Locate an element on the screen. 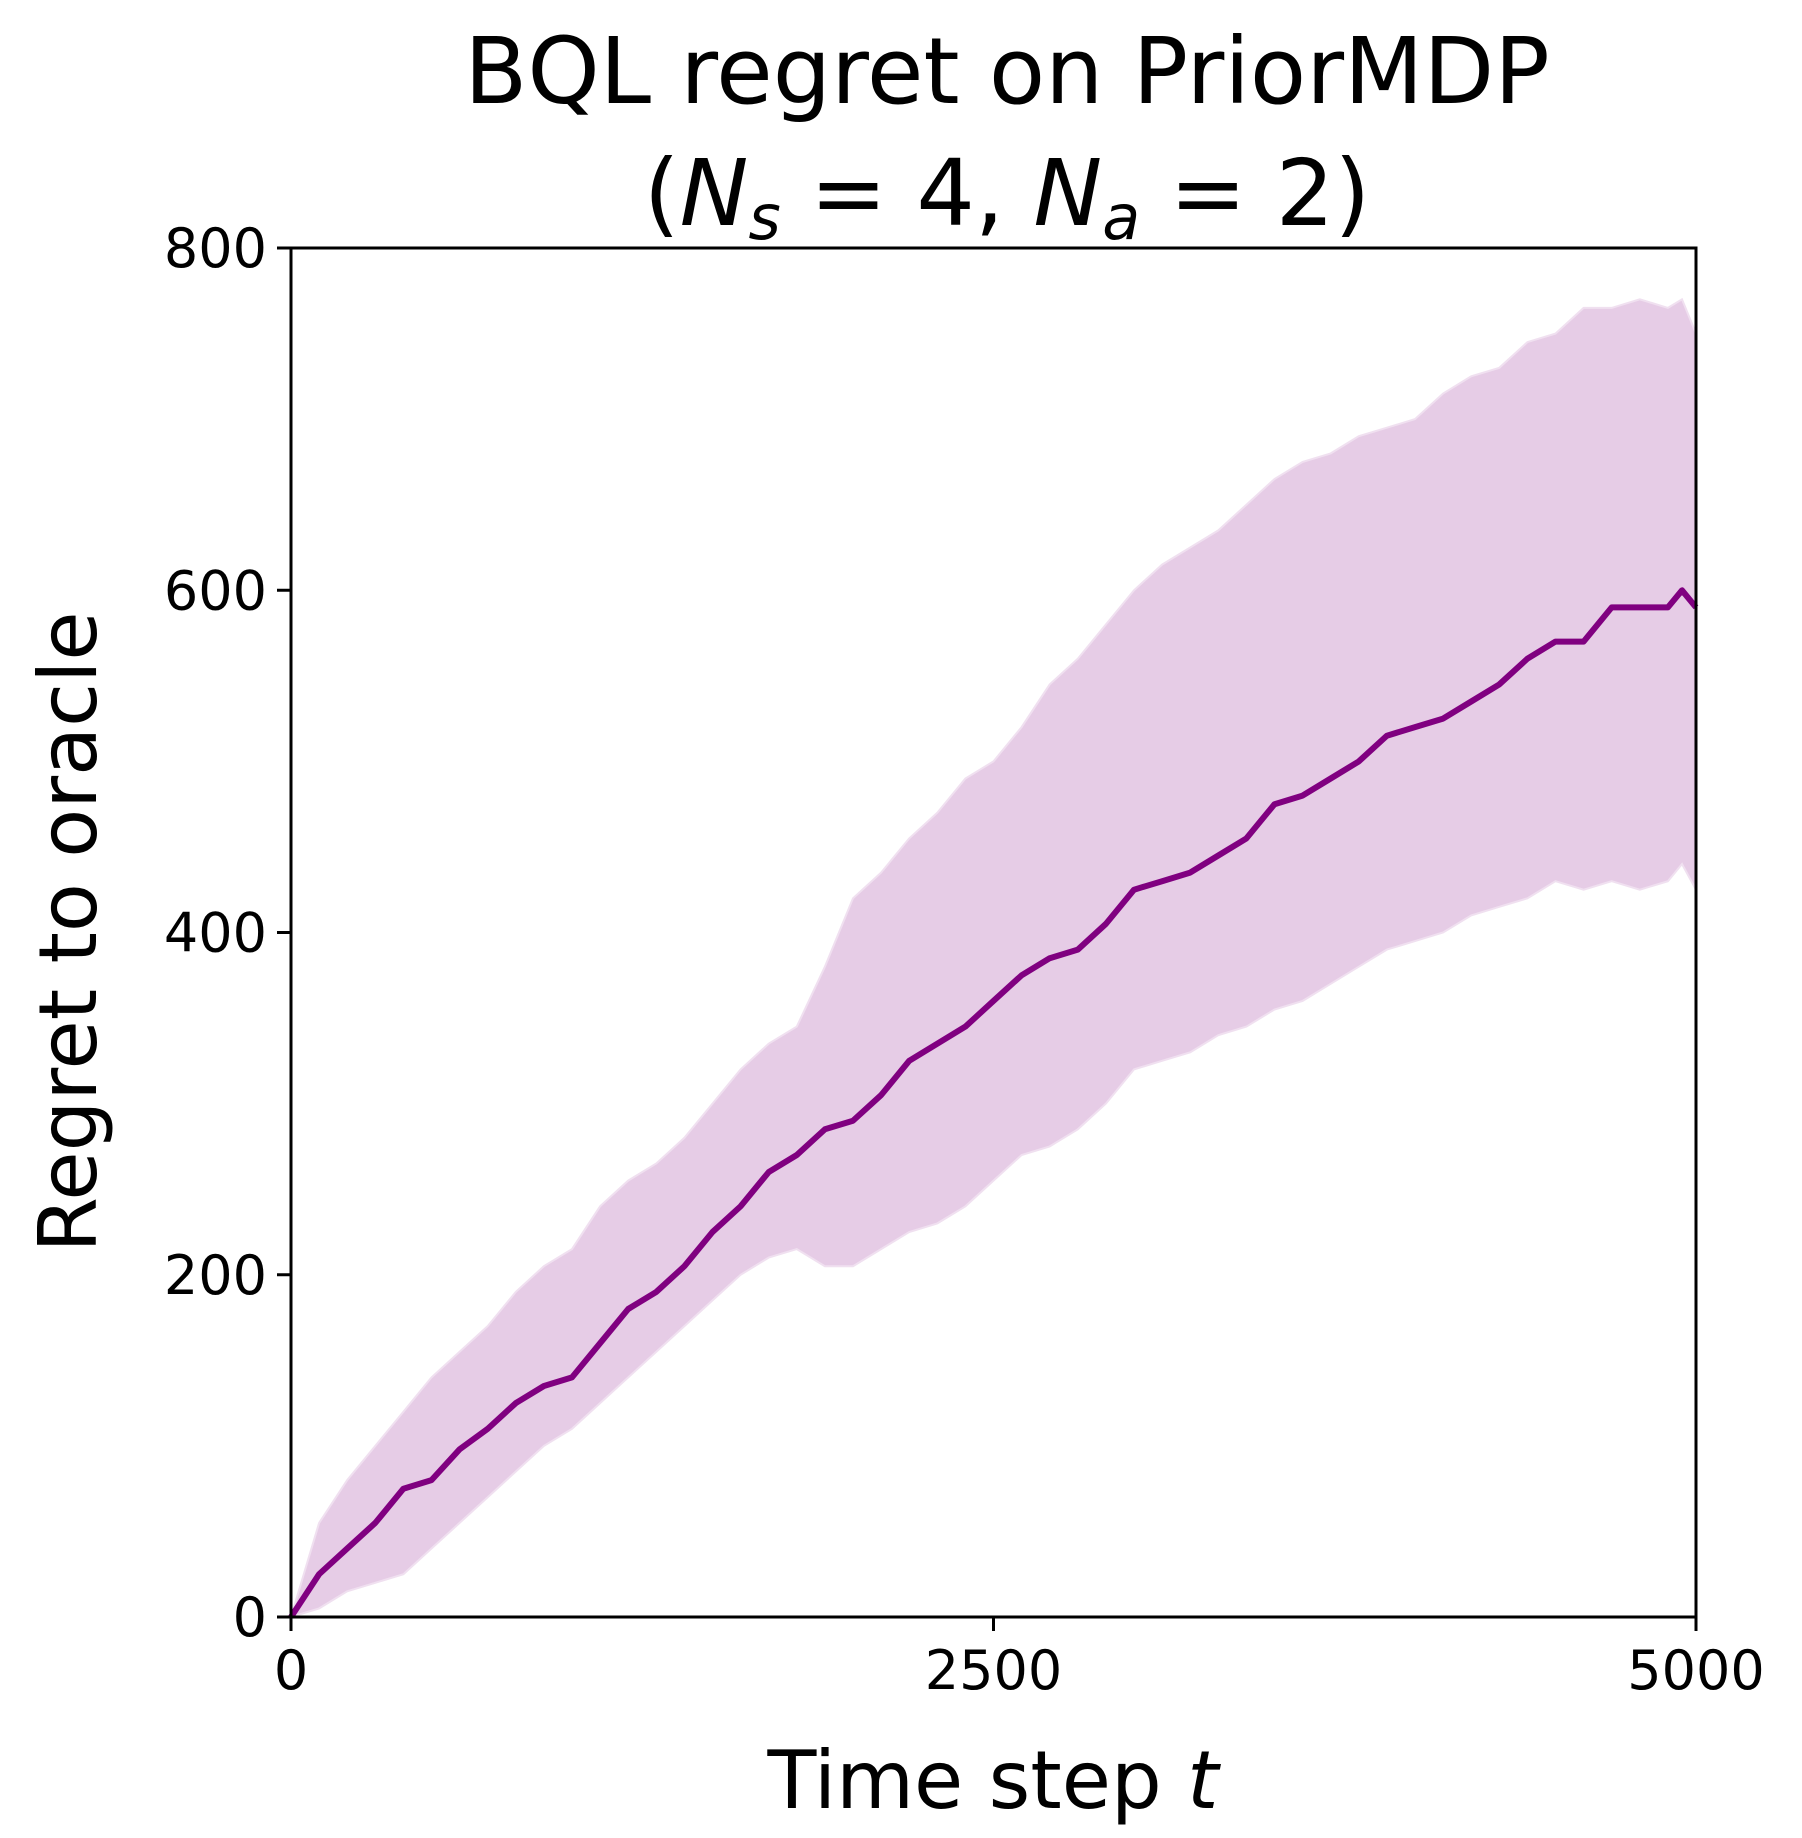 The width and height of the screenshot is (1802, 1838). x-tick-label: 0 is located at coordinates (291, 1670).